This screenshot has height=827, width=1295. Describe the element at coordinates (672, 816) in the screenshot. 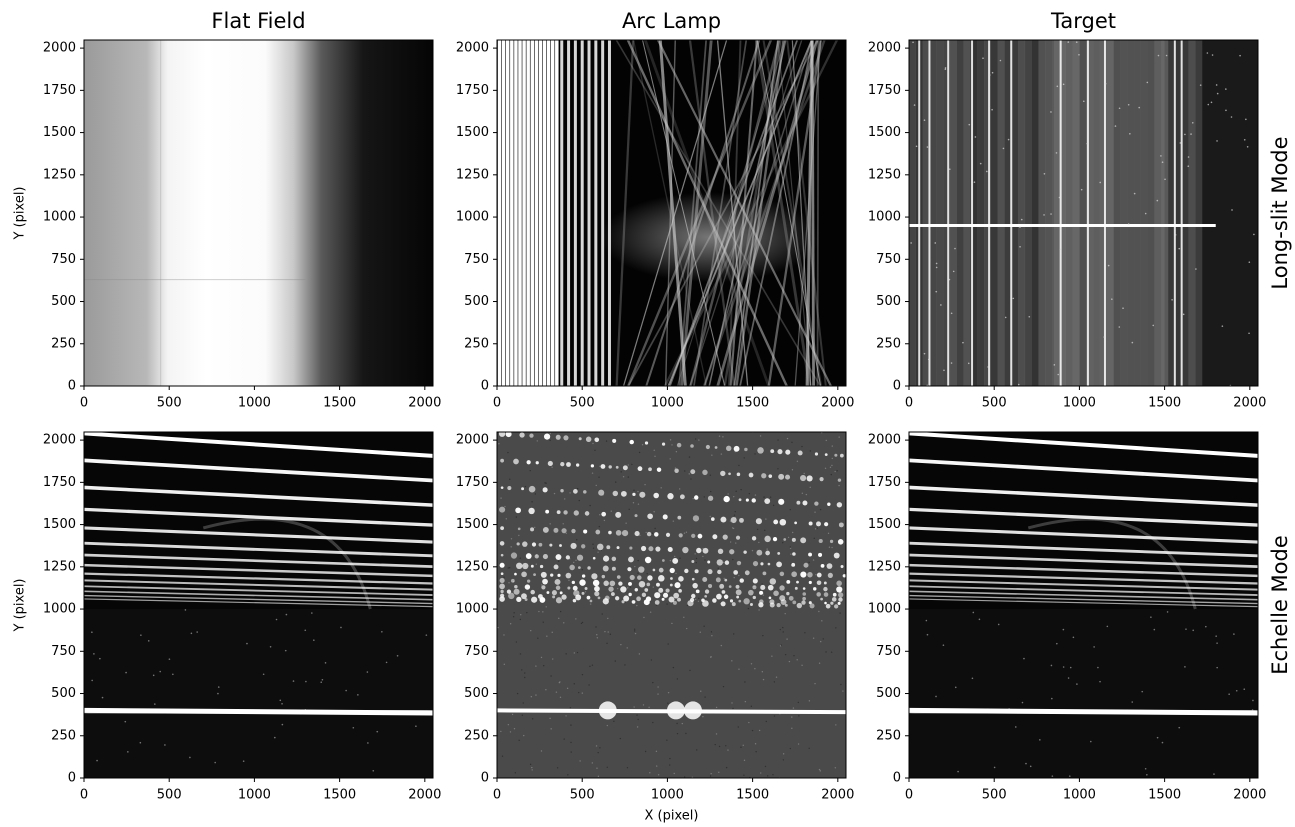

I see `x-axis-label: X (pixel)` at that location.